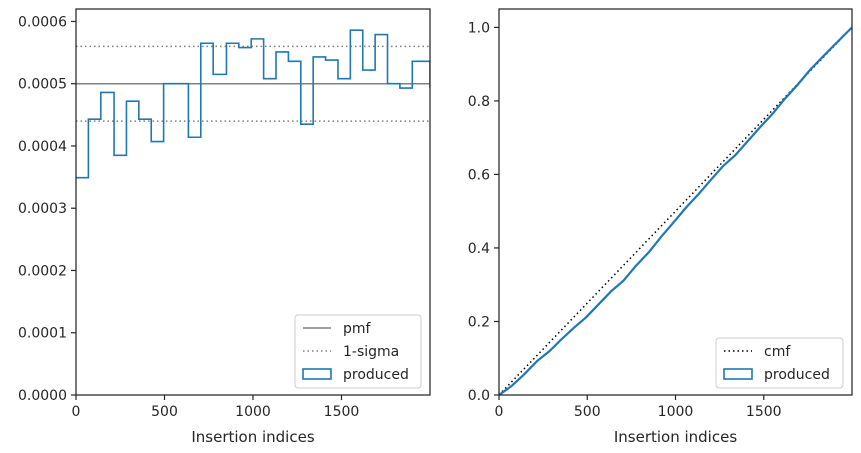 The image size is (861, 453). What do you see at coordinates (479, 175) in the screenshot?
I see `y-tick-label: 0.6` at bounding box center [479, 175].